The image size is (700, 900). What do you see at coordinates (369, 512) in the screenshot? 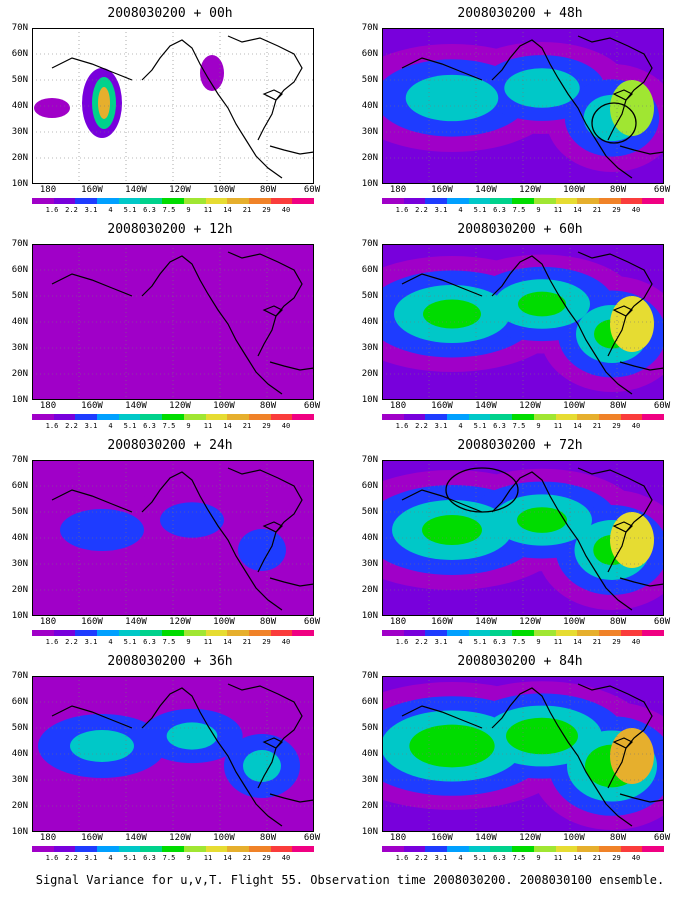
I see `latitude-label: 50N` at bounding box center [369, 512].